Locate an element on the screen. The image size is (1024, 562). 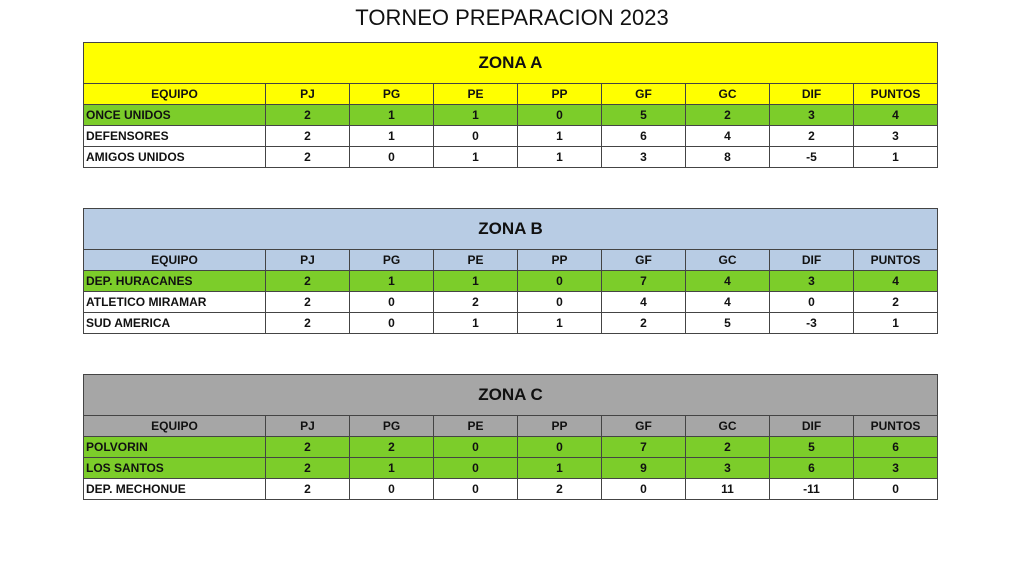
table-row: ONCE UNIDOS 2 1 1 0 5 2 3 4 is located at coordinates (510, 115).